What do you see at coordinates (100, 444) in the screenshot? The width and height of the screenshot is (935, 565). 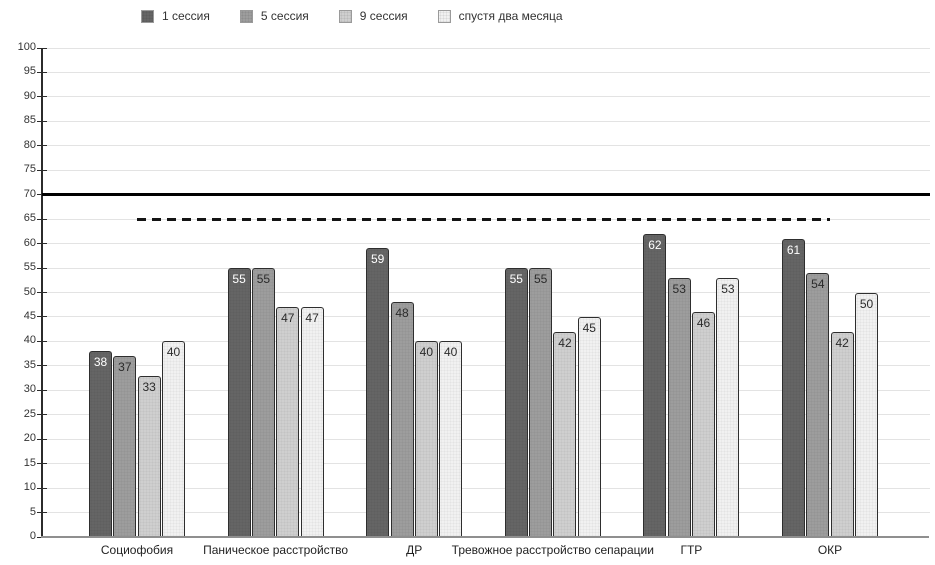 I see `bar: 38` at bounding box center [100, 444].